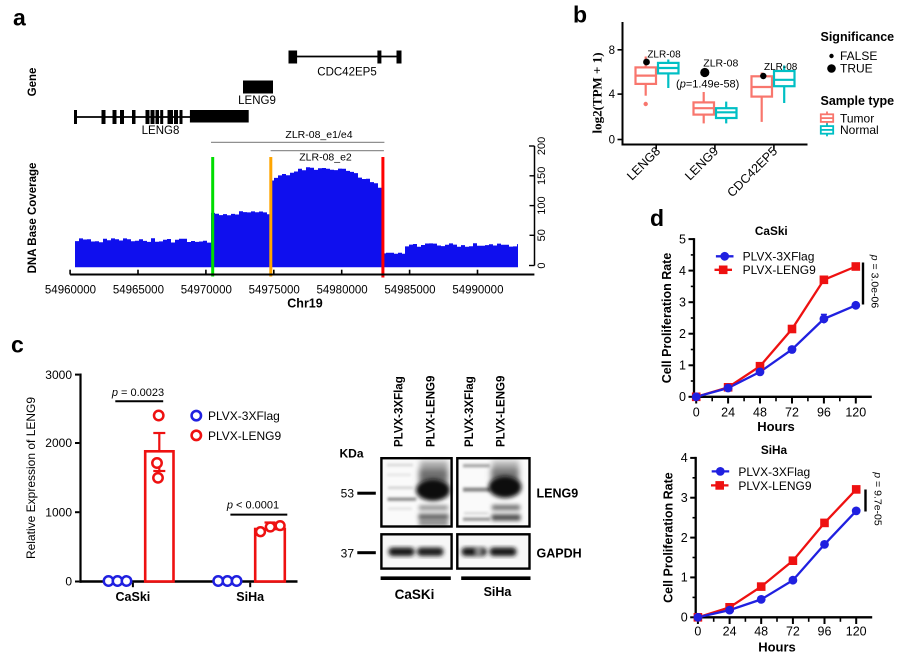  I want to click on svg-text: 54965000, so click(138, 291).